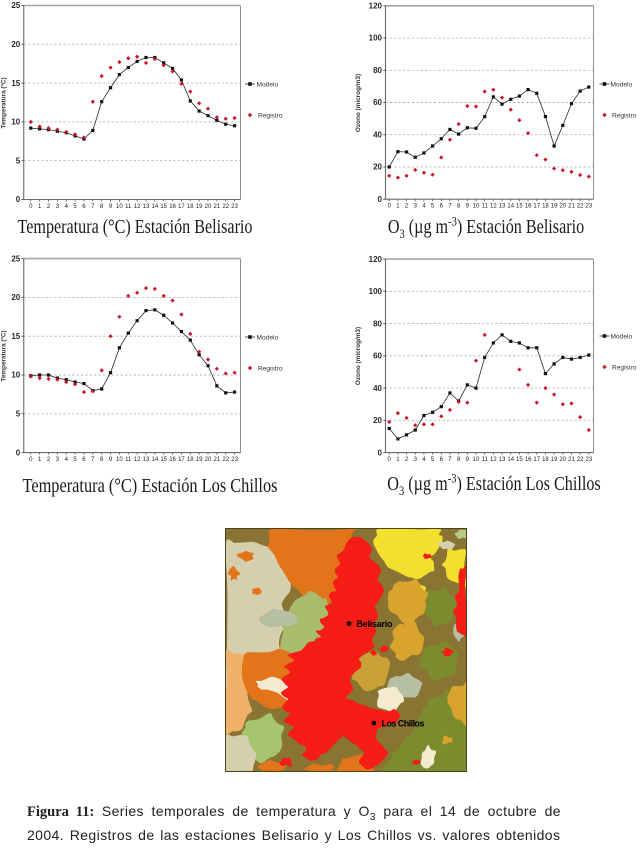 The width and height of the screenshot is (641, 848). What do you see at coordinates (375, 624) in the screenshot?
I see `svg-text: Belisario` at bounding box center [375, 624].